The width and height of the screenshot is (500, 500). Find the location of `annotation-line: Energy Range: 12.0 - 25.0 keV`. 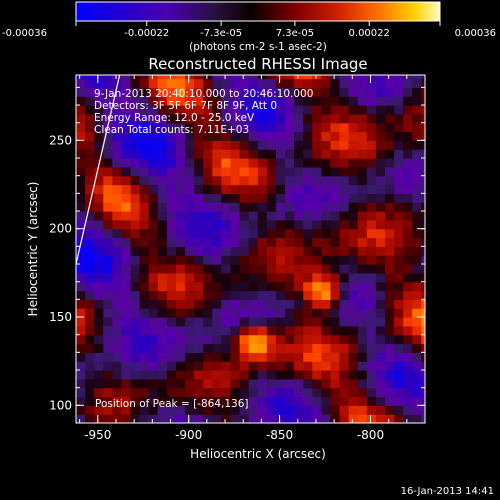

annotation-line: Energy Range: 12.0 - 25.0 keV is located at coordinates (174, 118).